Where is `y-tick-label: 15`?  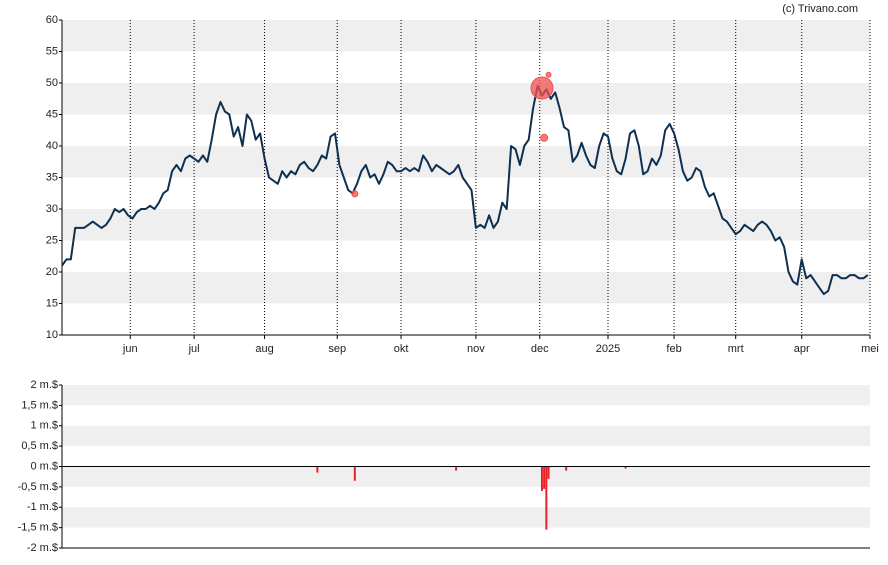
y-tick-label: 15 is located at coordinates (52, 303).